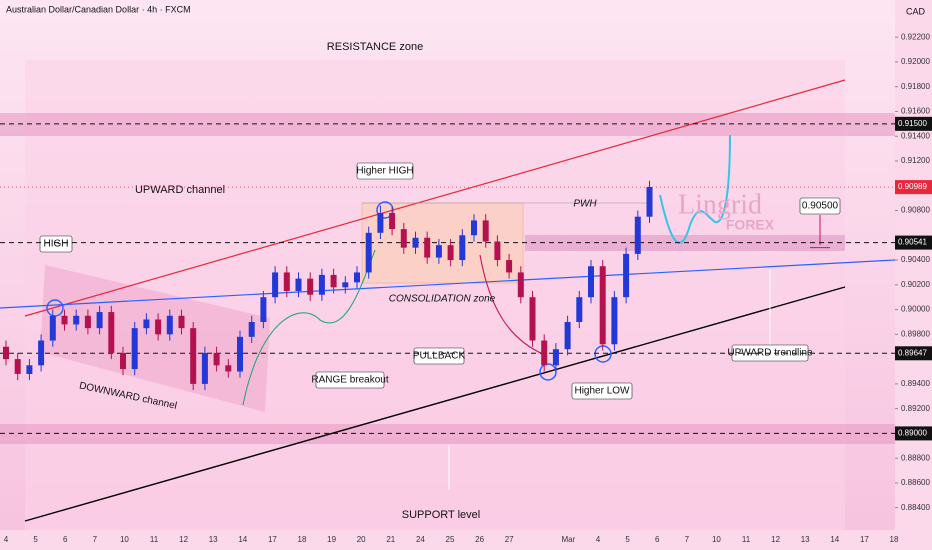 The width and height of the screenshot is (932, 550). What do you see at coordinates (746, 539) in the screenshot?
I see `x-tick-label: 11` at bounding box center [746, 539].